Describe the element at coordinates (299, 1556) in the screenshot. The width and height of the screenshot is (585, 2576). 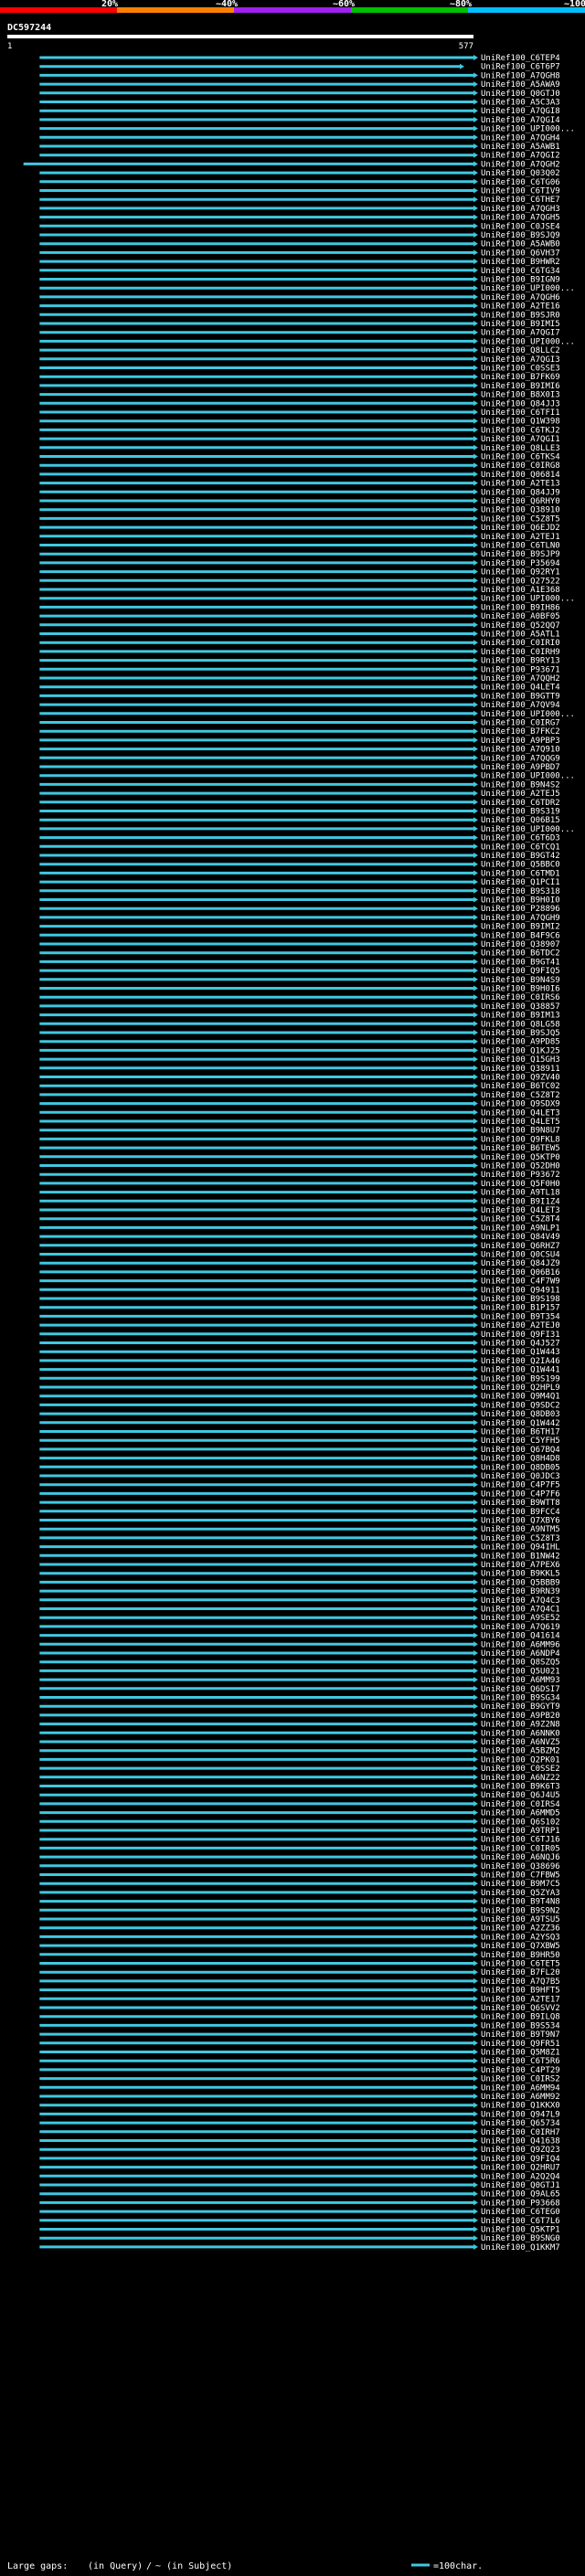
I see `hit-row: UniRef100_B1NW42` at that location.